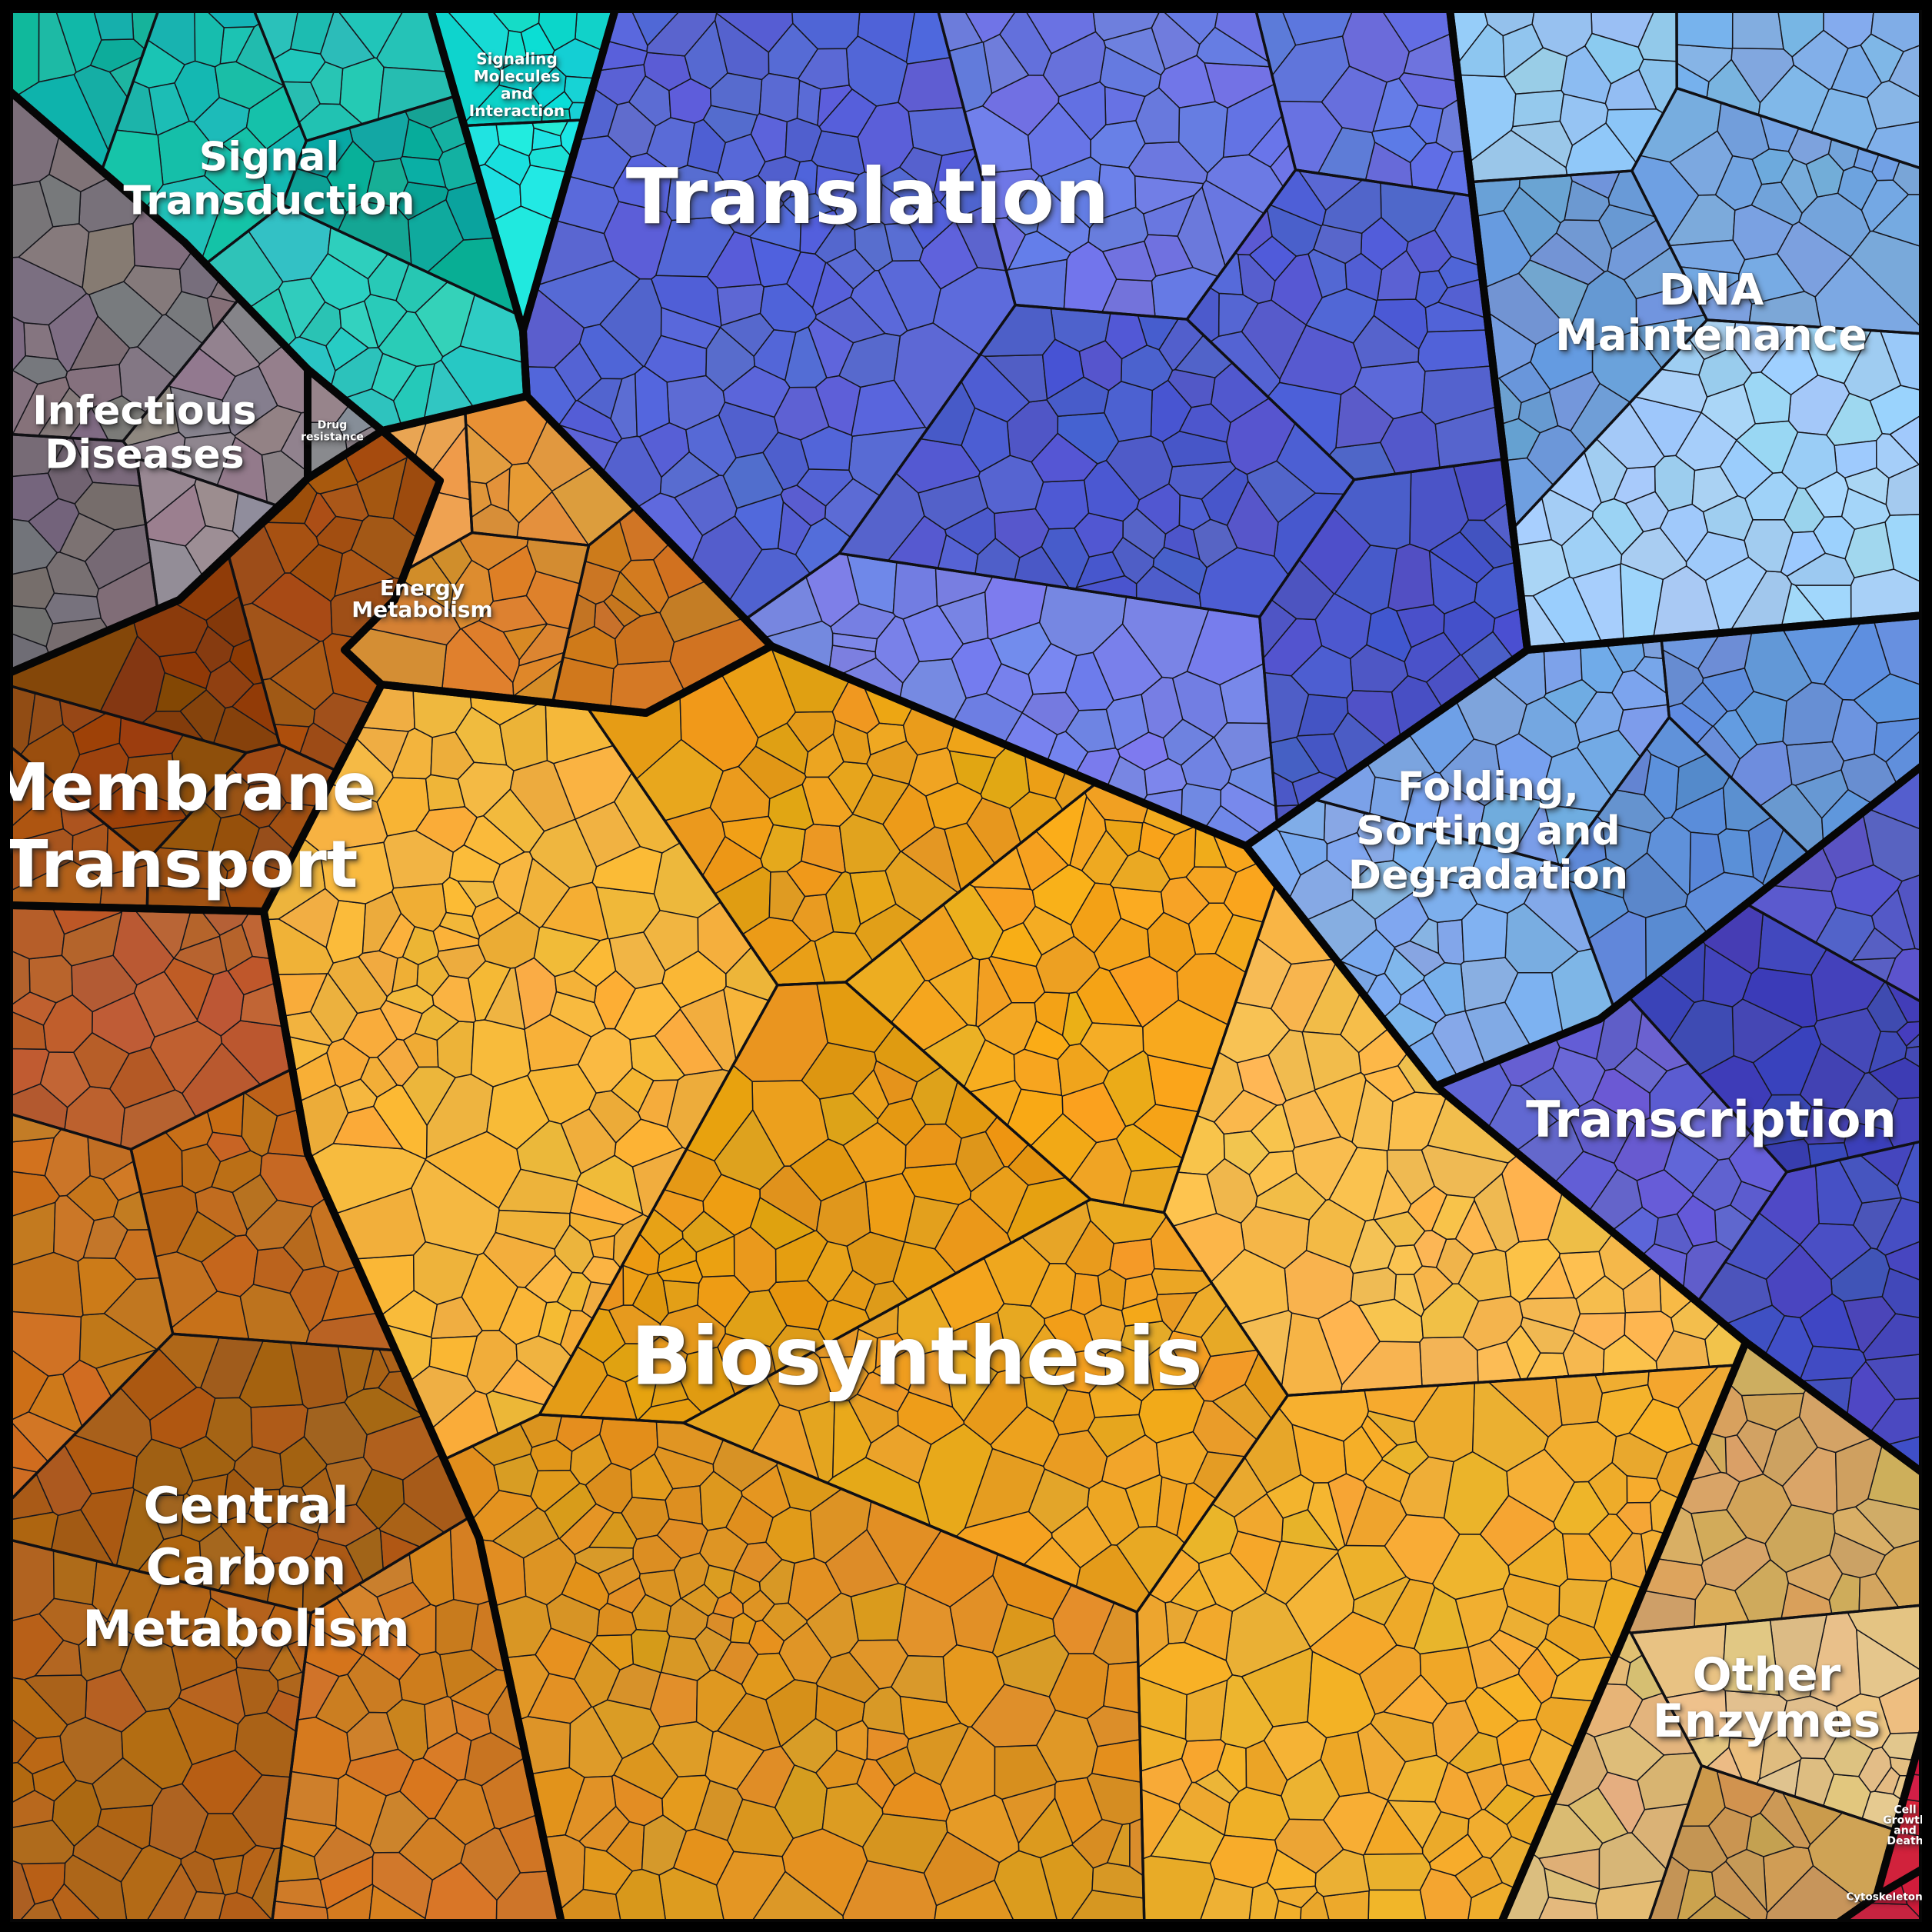 The height and width of the screenshot is (1932, 1932). I want to click on label-line: Metabolism, so click(246, 1629).